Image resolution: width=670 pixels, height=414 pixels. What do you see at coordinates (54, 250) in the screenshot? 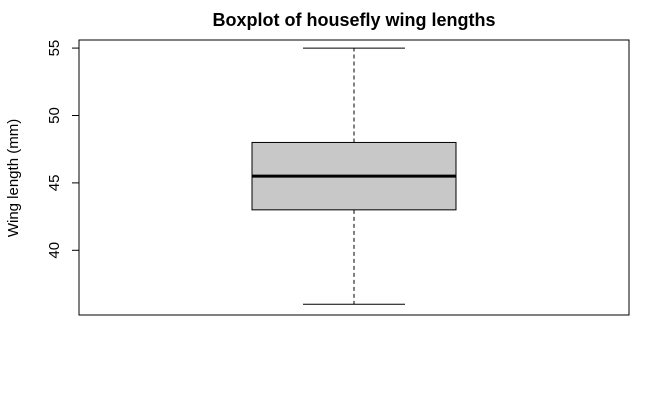
I see `y-tick-label: 40` at bounding box center [54, 250].